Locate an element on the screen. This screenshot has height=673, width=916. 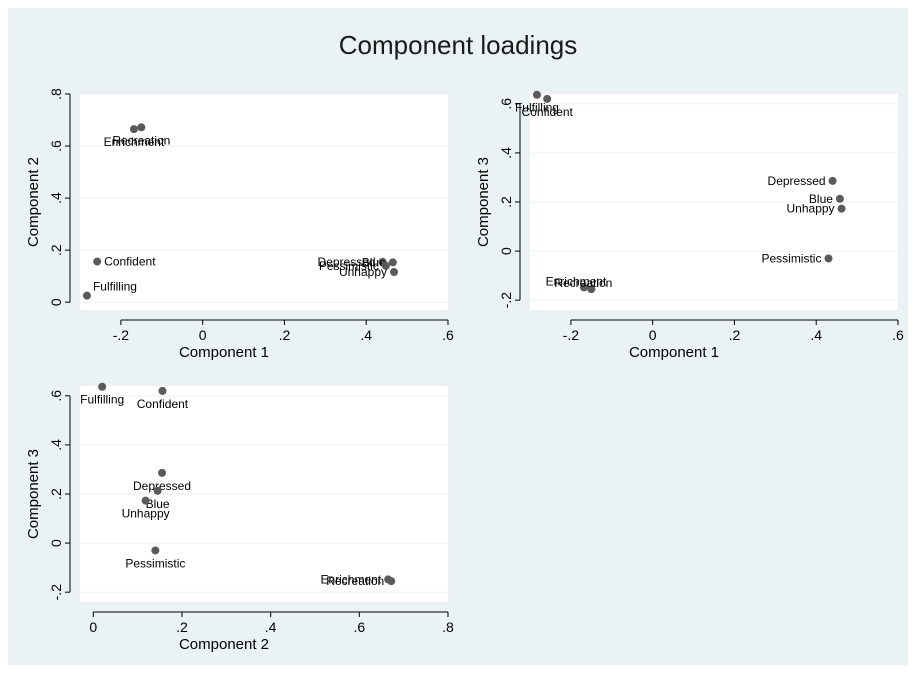
x-tick-label: .8 is located at coordinates (448, 627).